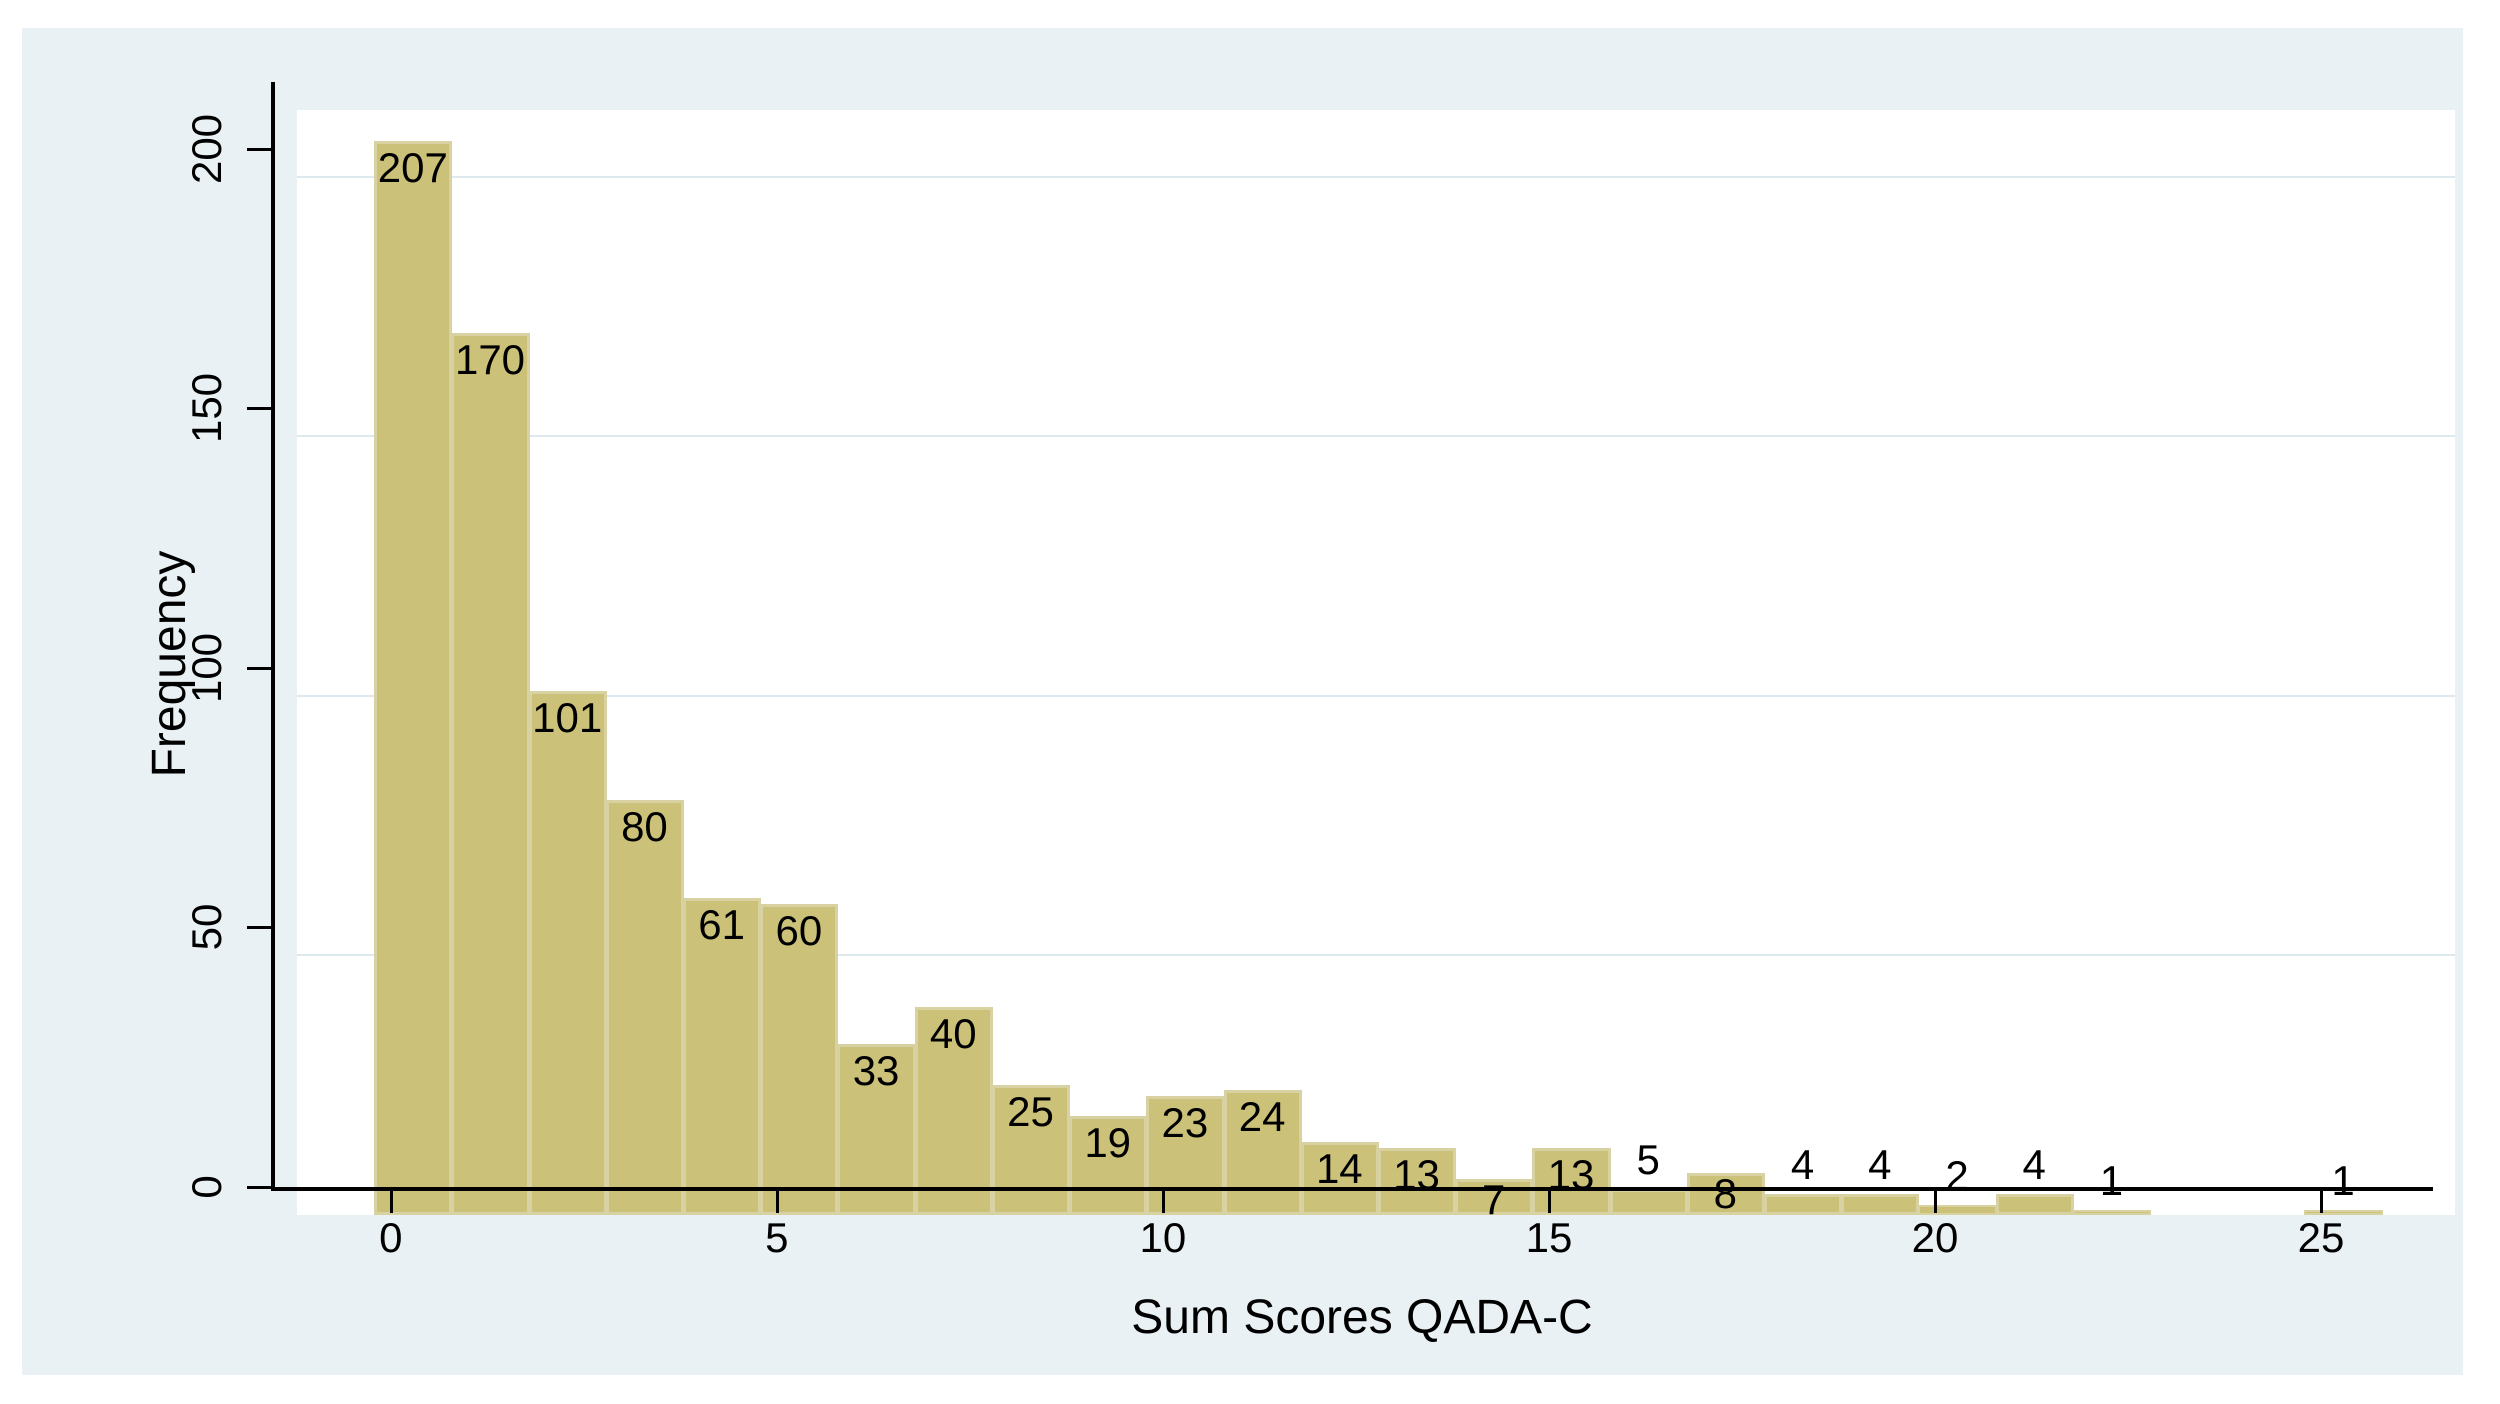 The height and width of the screenshot is (1404, 2500). Describe the element at coordinates (1185, 1155) in the screenshot. I see `histogram-bar-x10` at that location.